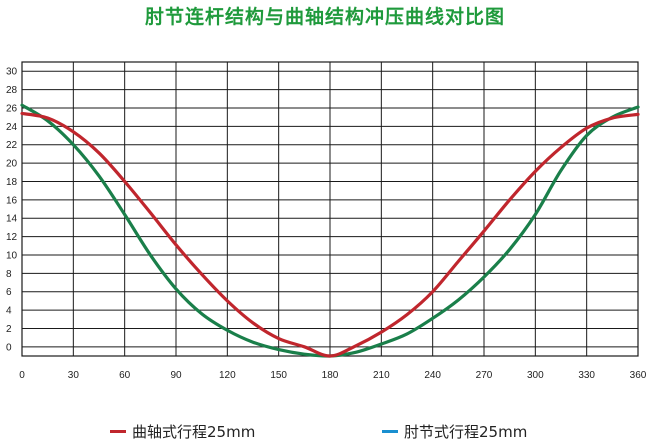  Describe the element at coordinates (12, 237) in the screenshot. I see `y-tick-label: 12` at that location.